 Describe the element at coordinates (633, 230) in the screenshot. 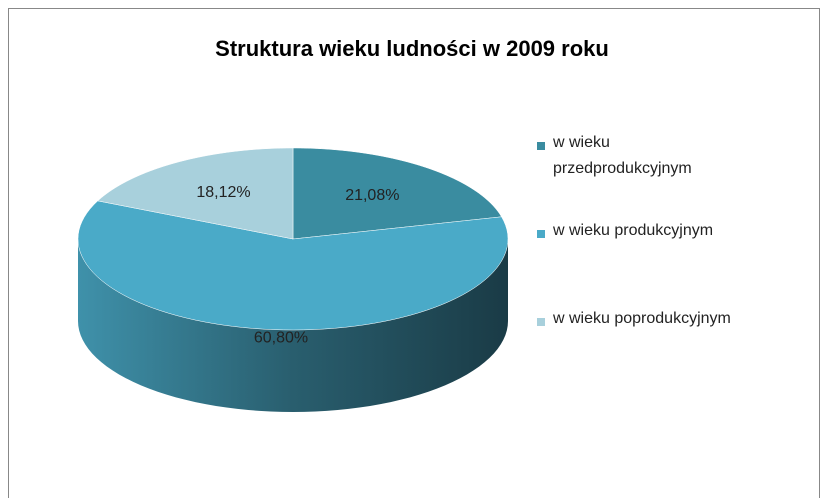

I see `legend-label: w wieku produkcyjnym` at that location.